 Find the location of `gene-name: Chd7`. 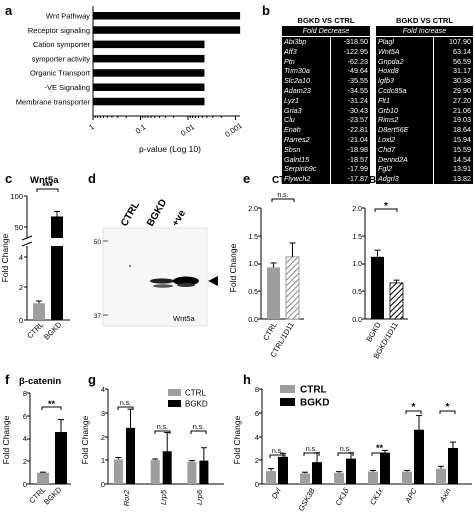

gene-name: Chd7 is located at coordinates (405, 149).